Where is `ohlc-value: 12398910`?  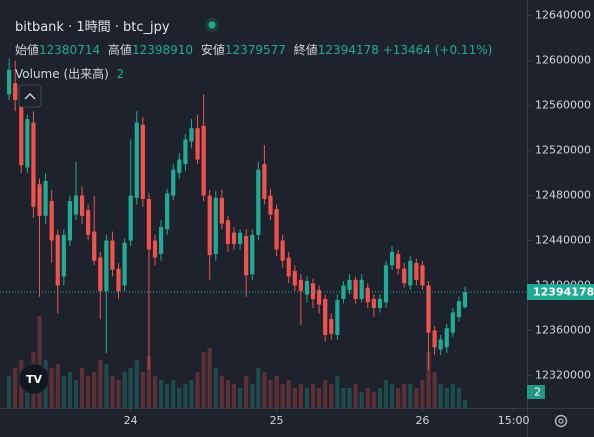
ohlc-value: 12398910 is located at coordinates (162, 50).